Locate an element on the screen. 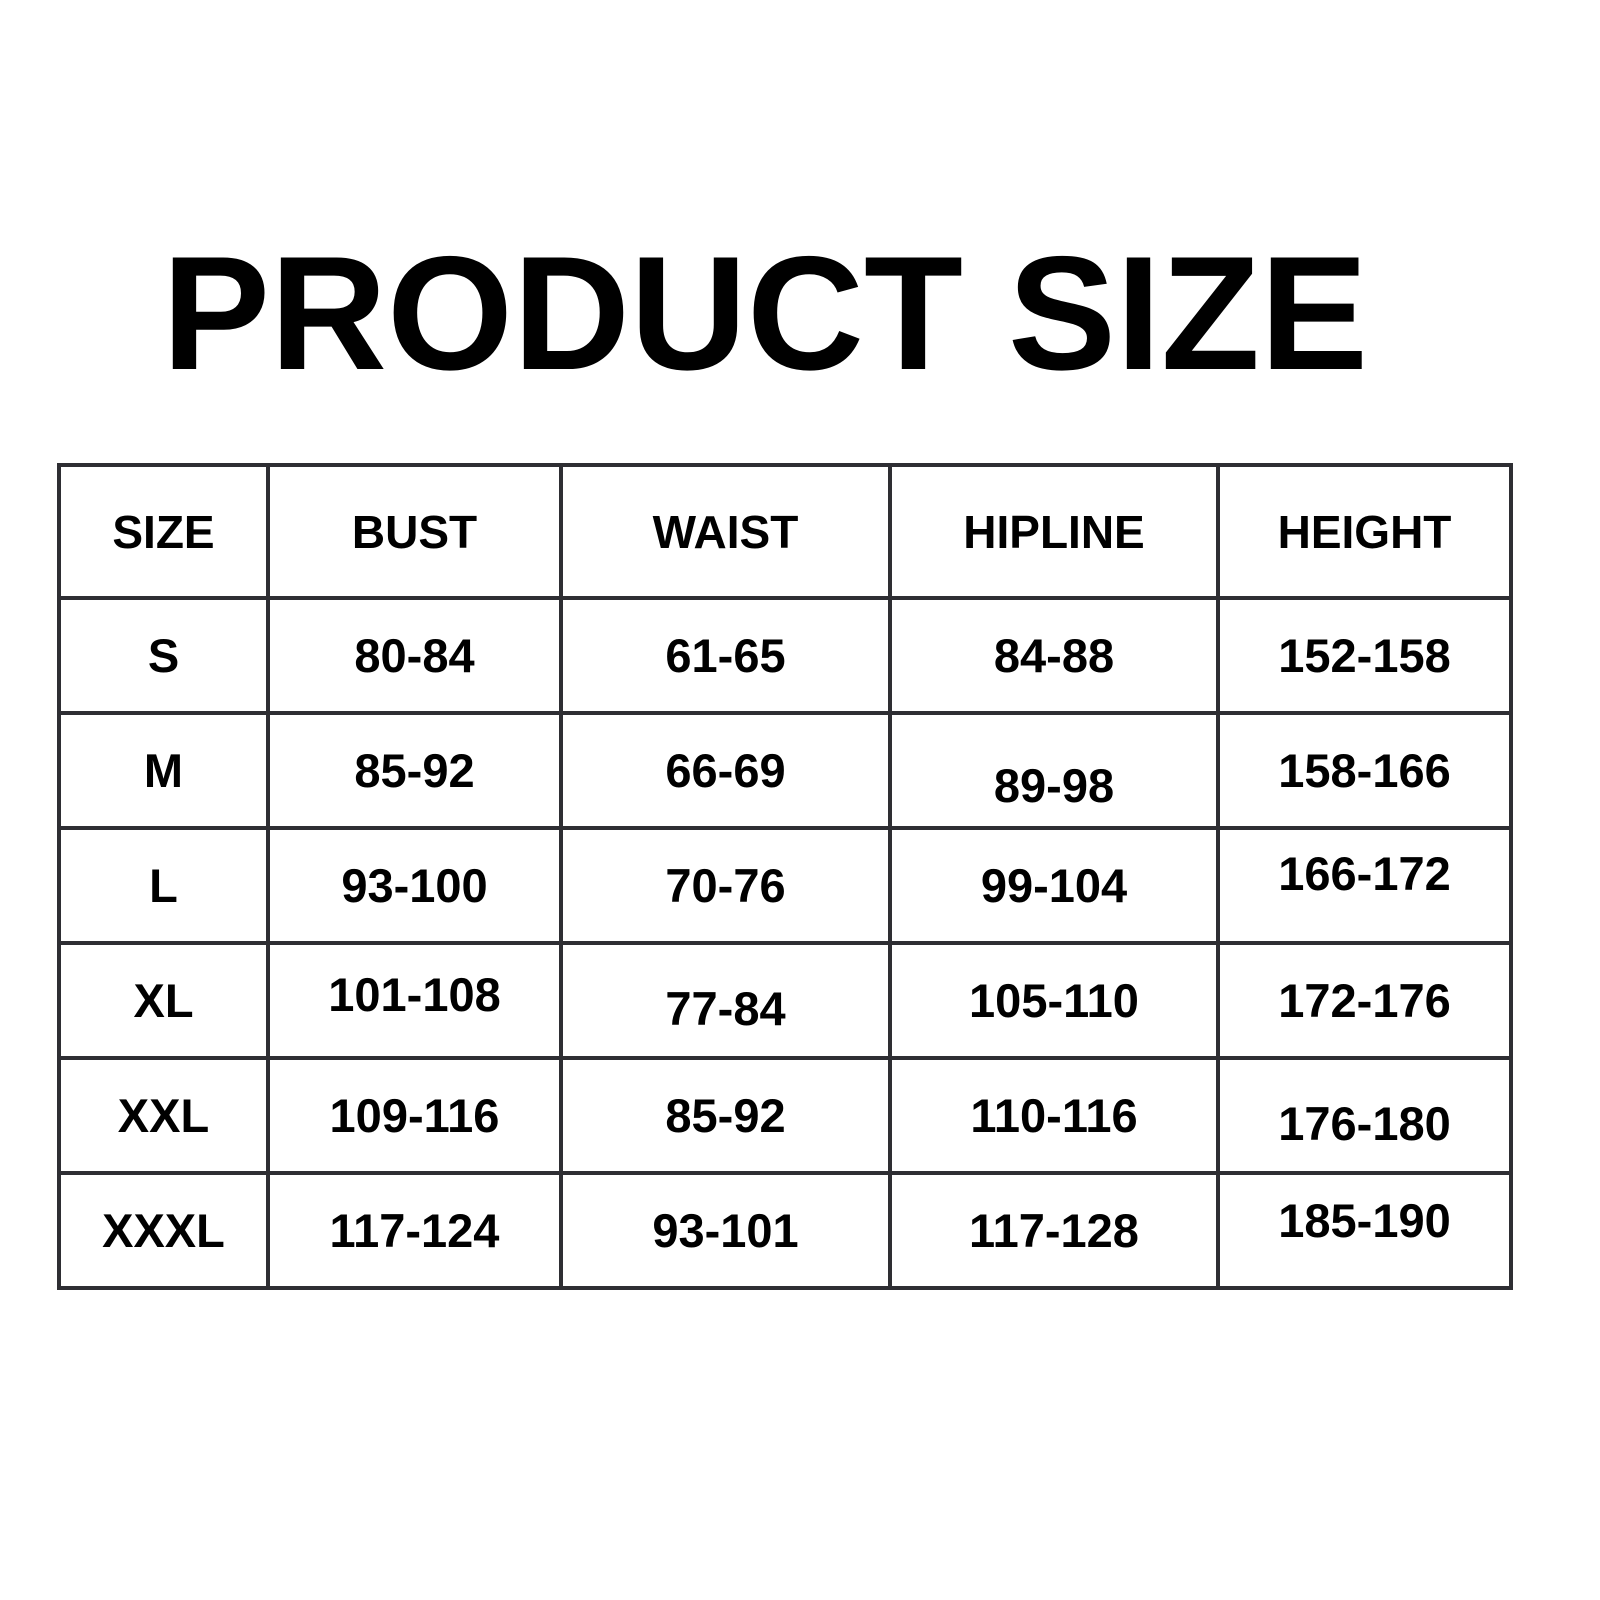 The image size is (1600, 1600). row-xxxl-hipline: 117-128 is located at coordinates (1054, 1230).